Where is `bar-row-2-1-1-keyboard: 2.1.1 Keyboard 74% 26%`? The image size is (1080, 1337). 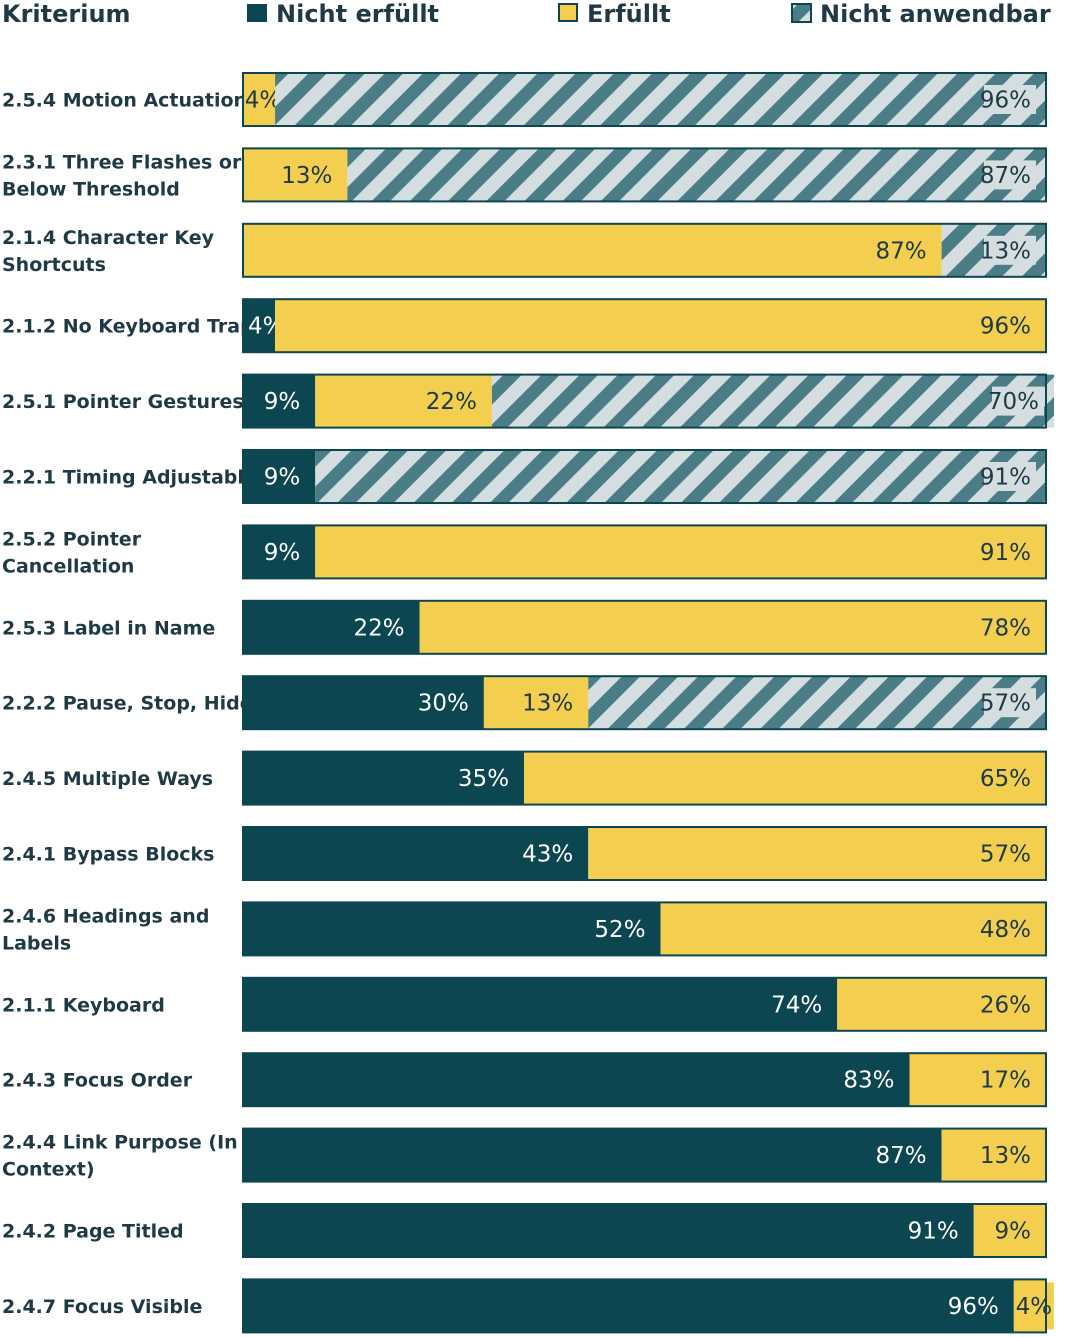 bar-row-2-1-1-keyboard: 2.1.1 Keyboard 74% 26% is located at coordinates (524, 1004).